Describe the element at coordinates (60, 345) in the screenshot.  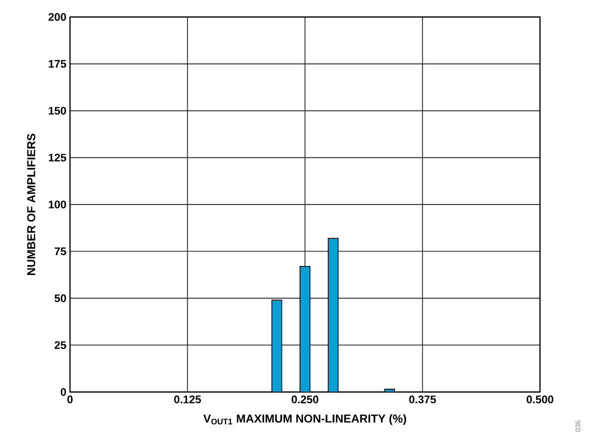
I see `y-tick-label: 25` at that location.